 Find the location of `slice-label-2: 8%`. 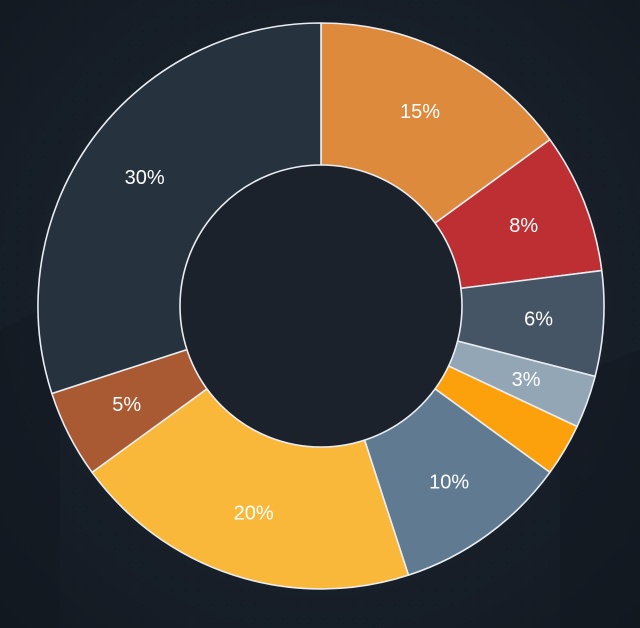

slice-label-2: 8% is located at coordinates (523, 226).